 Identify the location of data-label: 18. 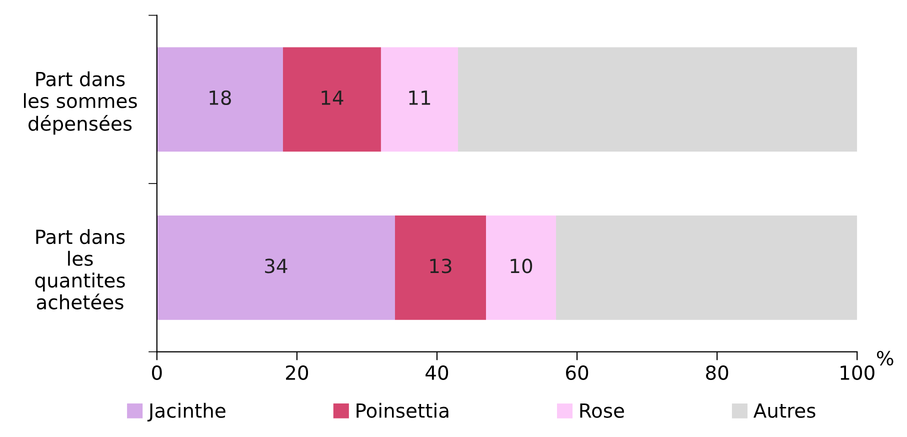
(220, 98).